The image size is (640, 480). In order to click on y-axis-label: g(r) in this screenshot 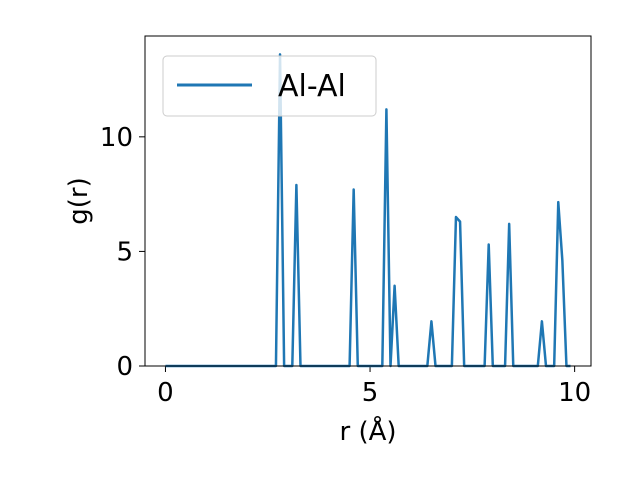, I will do `click(79, 200)`.